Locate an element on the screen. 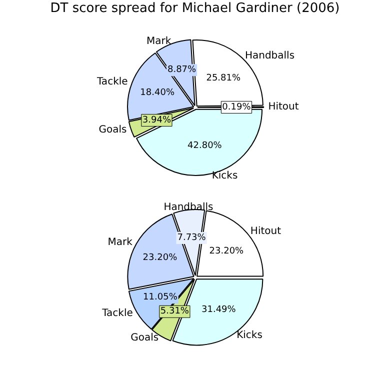  data-label: 5.31% is located at coordinates (175, 311).